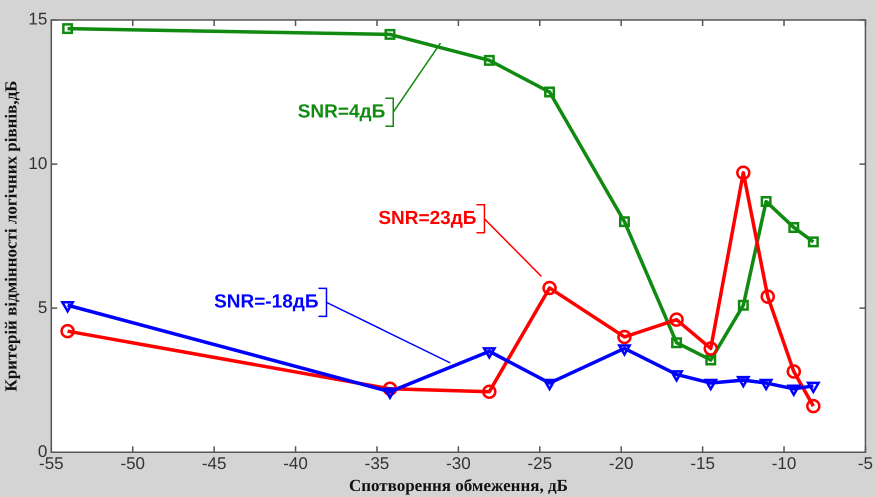 Image resolution: width=875 pixels, height=497 pixels. I want to click on x-tick-label: -5, so click(866, 464).